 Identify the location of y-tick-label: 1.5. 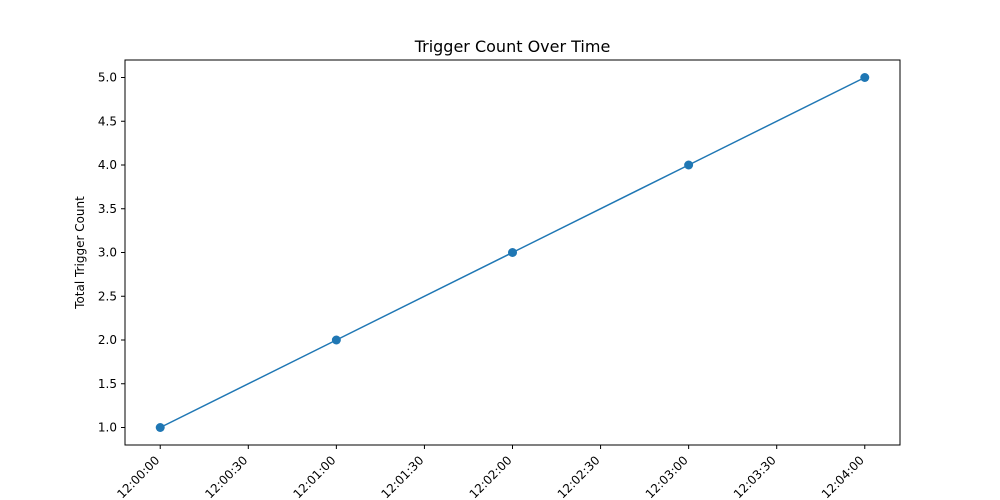
(107, 384).